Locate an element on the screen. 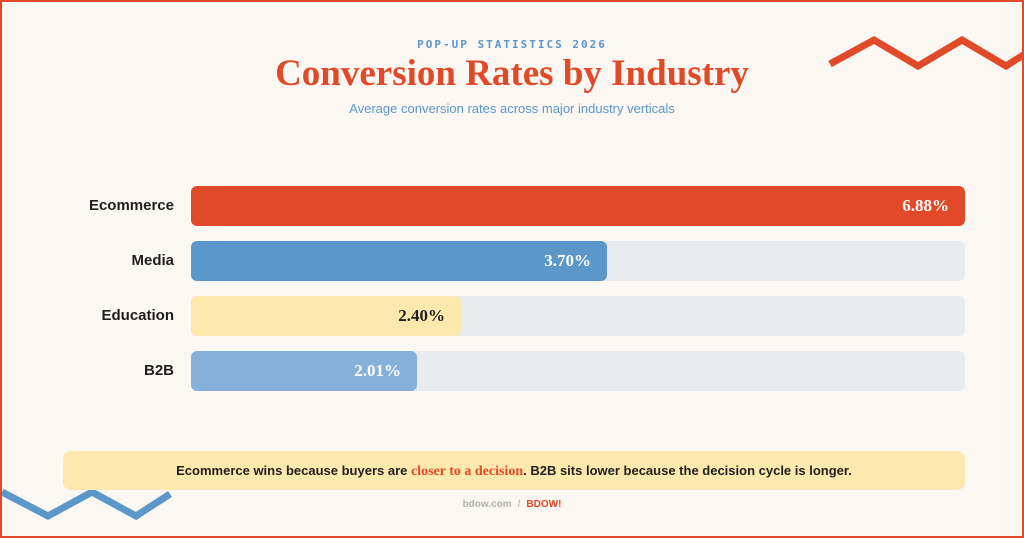 Image resolution: width=1024 pixels, height=538 pixels. bar-value-label: 2.01% is located at coordinates (377, 370).